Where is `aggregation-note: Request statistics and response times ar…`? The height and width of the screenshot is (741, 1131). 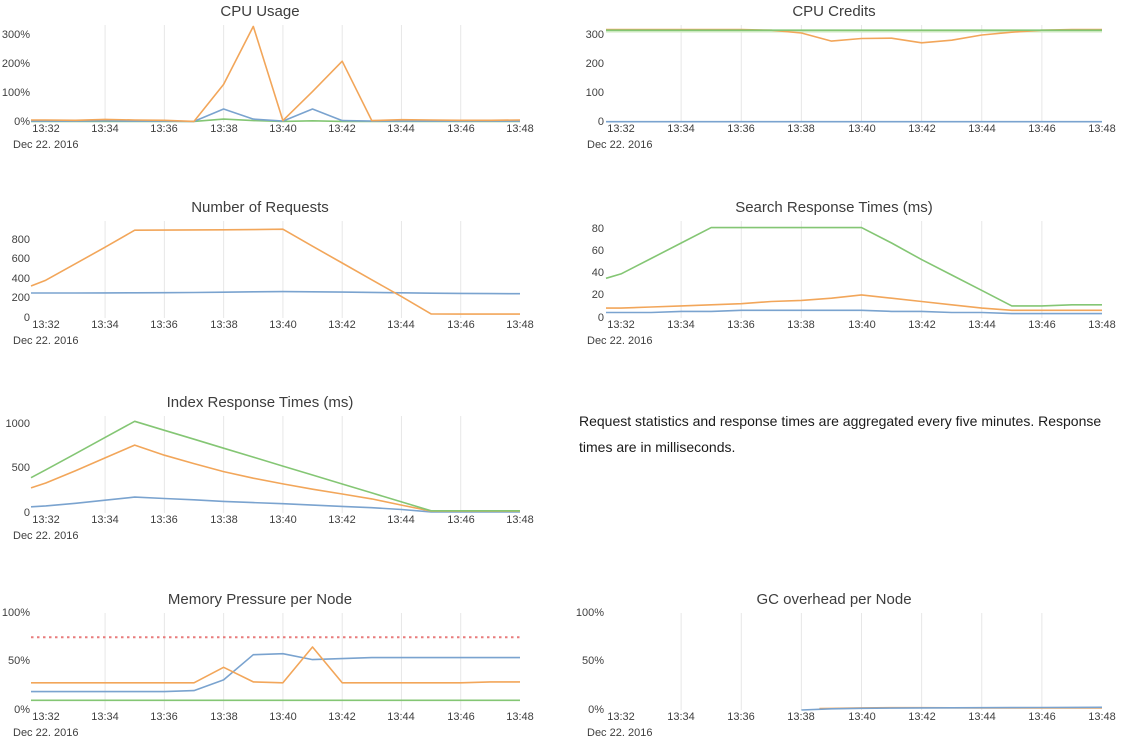 aggregation-note: Request statistics and response times ar… is located at coordinates (854, 434).